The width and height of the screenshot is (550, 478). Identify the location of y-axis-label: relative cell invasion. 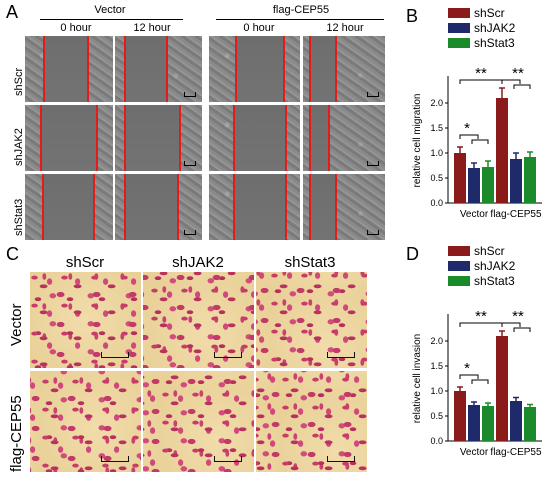
(417, 379).